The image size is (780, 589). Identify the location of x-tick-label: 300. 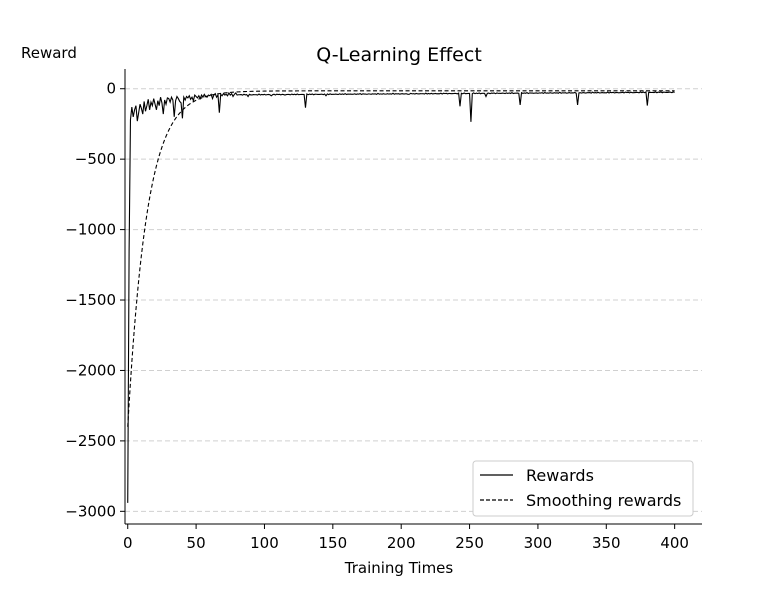
(538, 543).